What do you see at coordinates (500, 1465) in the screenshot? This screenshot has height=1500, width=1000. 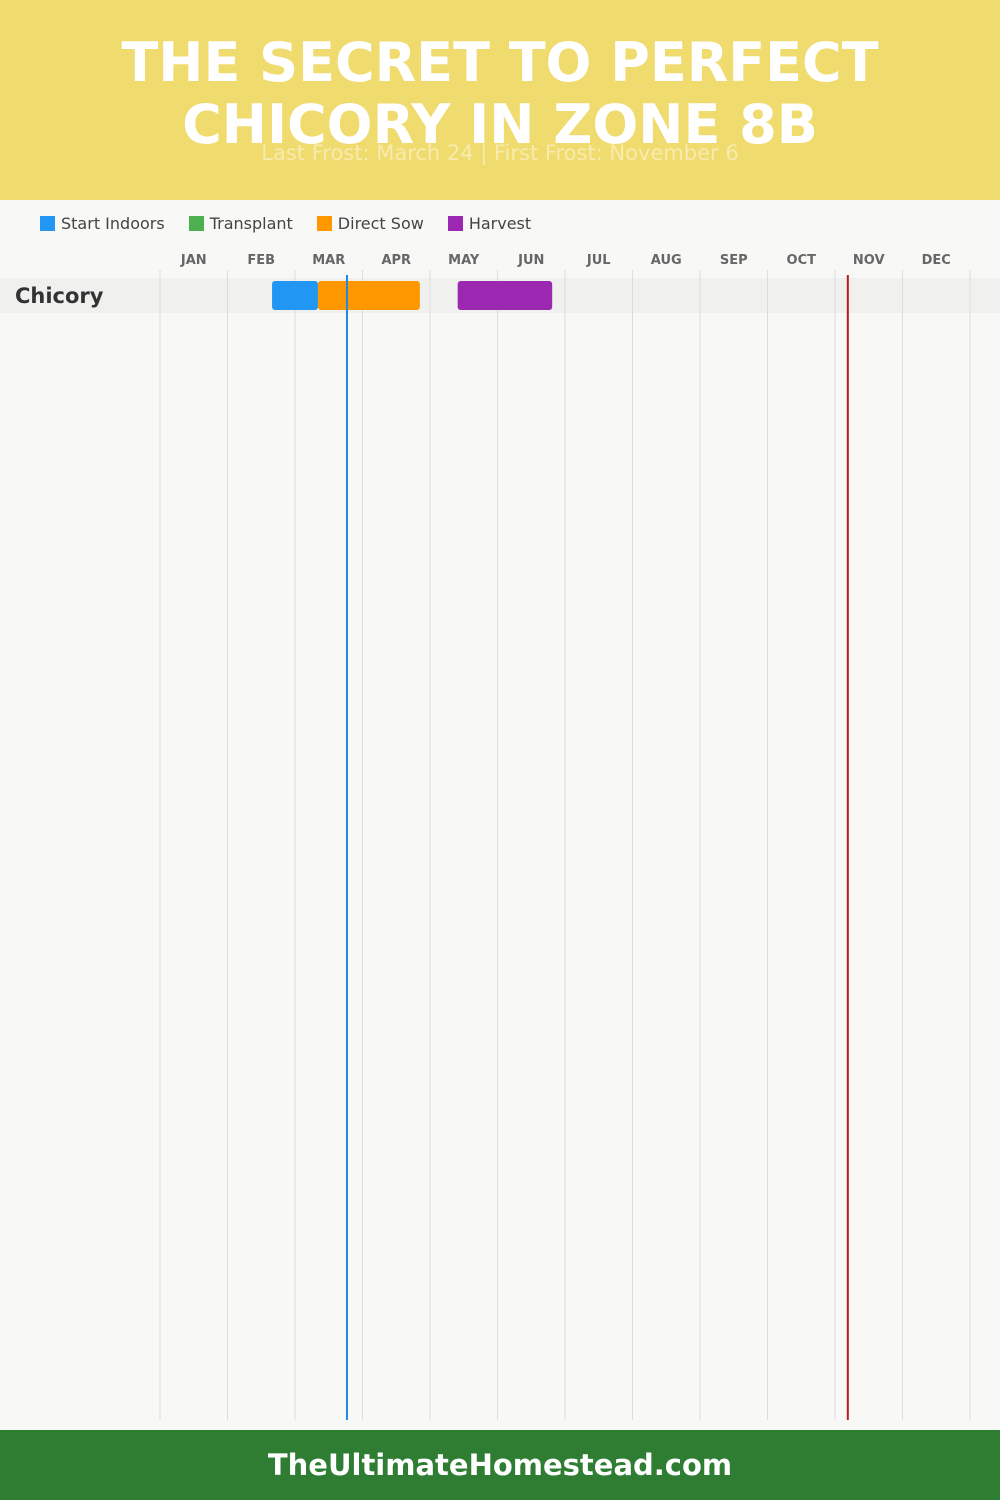 I see `footer: TheUltimateHomestead.com` at bounding box center [500, 1465].